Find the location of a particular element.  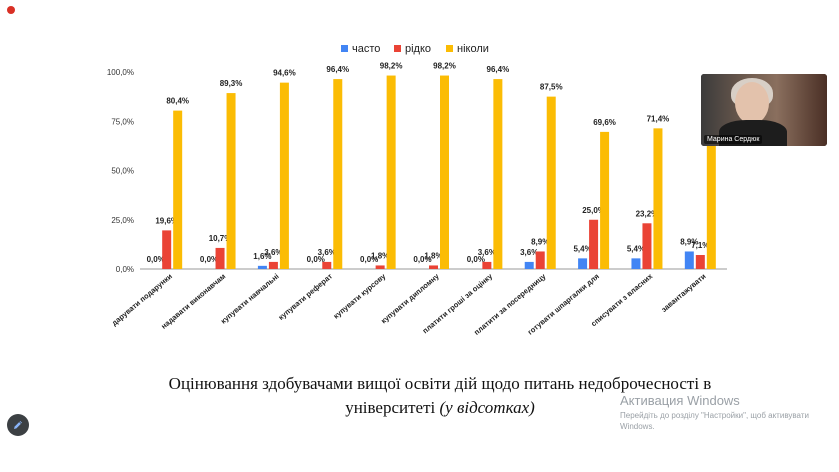

category-label: купувати навчальні is located at coordinates (250, 299).